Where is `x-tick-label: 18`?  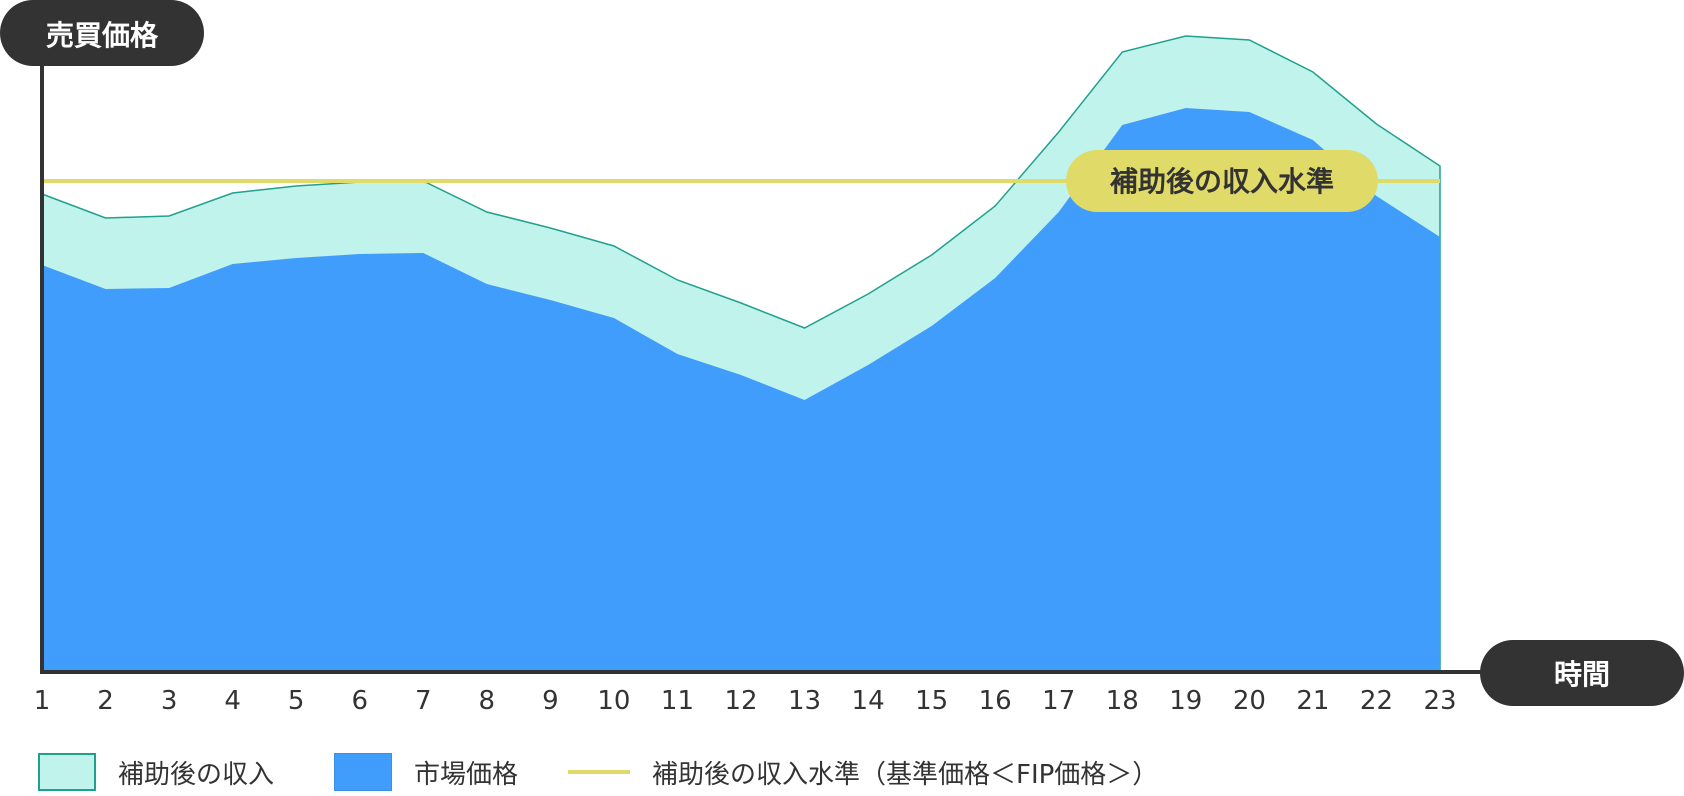 x-tick-label: 18 is located at coordinates (1122, 701).